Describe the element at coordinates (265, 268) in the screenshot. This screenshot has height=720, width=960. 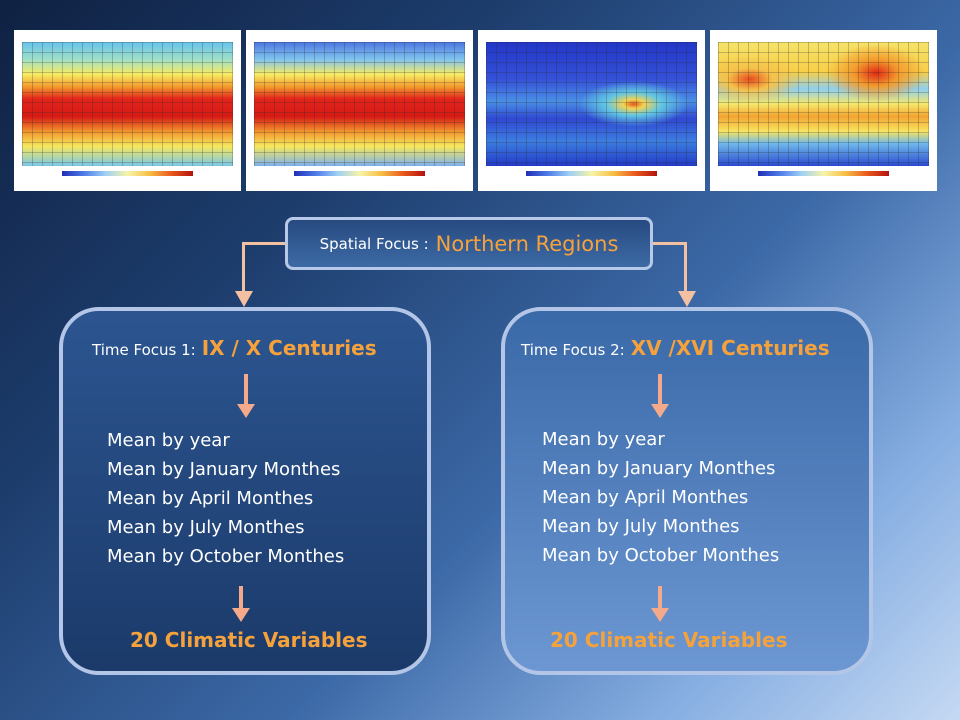
I see `left-connector` at that location.